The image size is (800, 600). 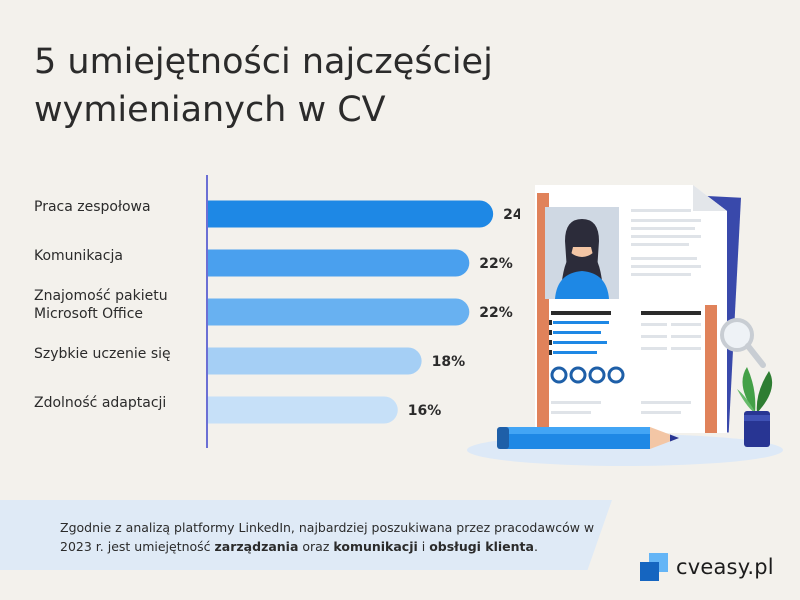 What do you see at coordinates (496, 313) in the screenshot?
I see `value-label-2: 22%` at bounding box center [496, 313].